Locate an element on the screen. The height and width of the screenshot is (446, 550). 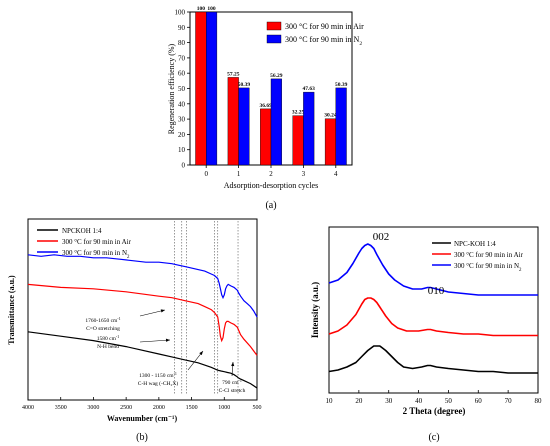
bar-value-label: 32.25 is located at coordinates (298, 113).